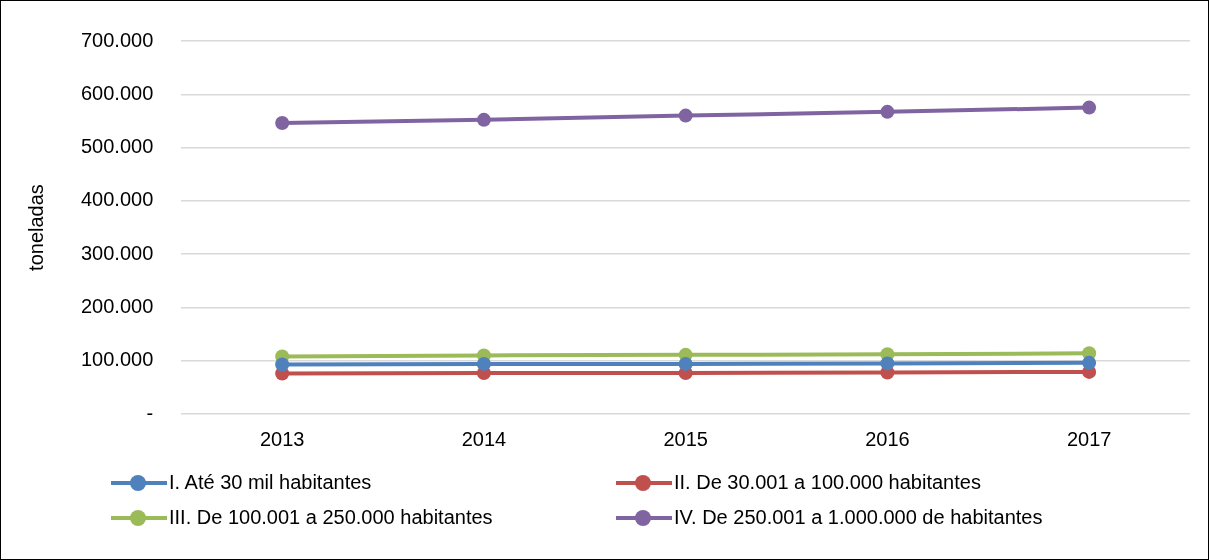  What do you see at coordinates (685, 438) in the screenshot?
I see `x-tick-label: 2015` at bounding box center [685, 438].